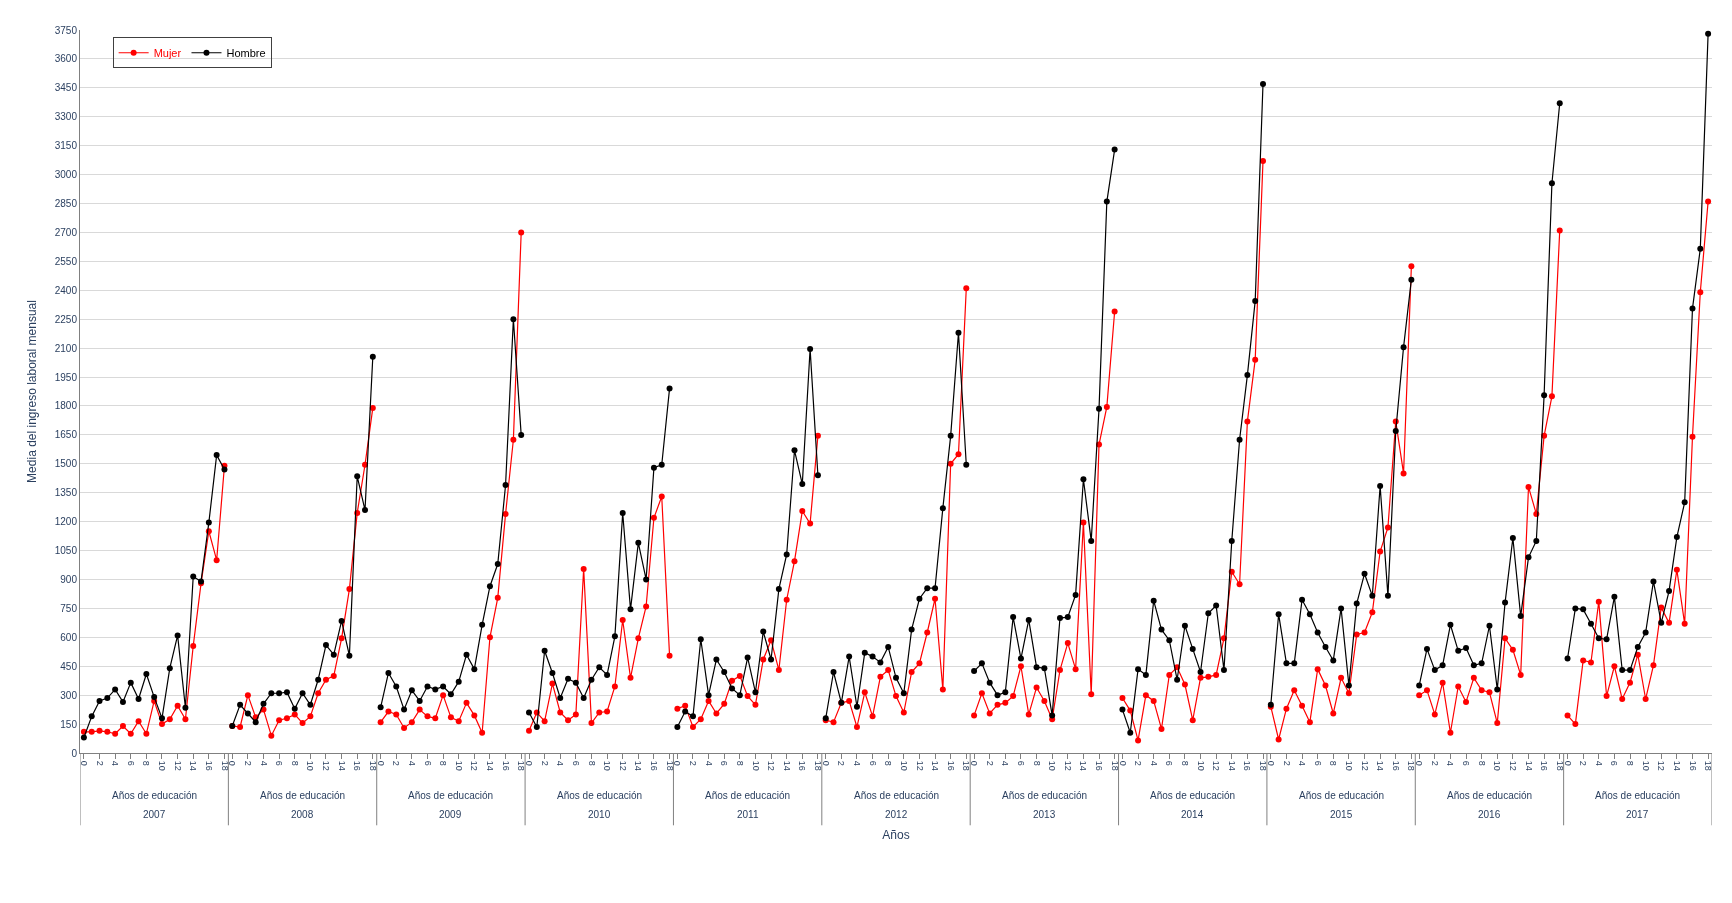  I want to click on text: 2011, so click(748, 814).